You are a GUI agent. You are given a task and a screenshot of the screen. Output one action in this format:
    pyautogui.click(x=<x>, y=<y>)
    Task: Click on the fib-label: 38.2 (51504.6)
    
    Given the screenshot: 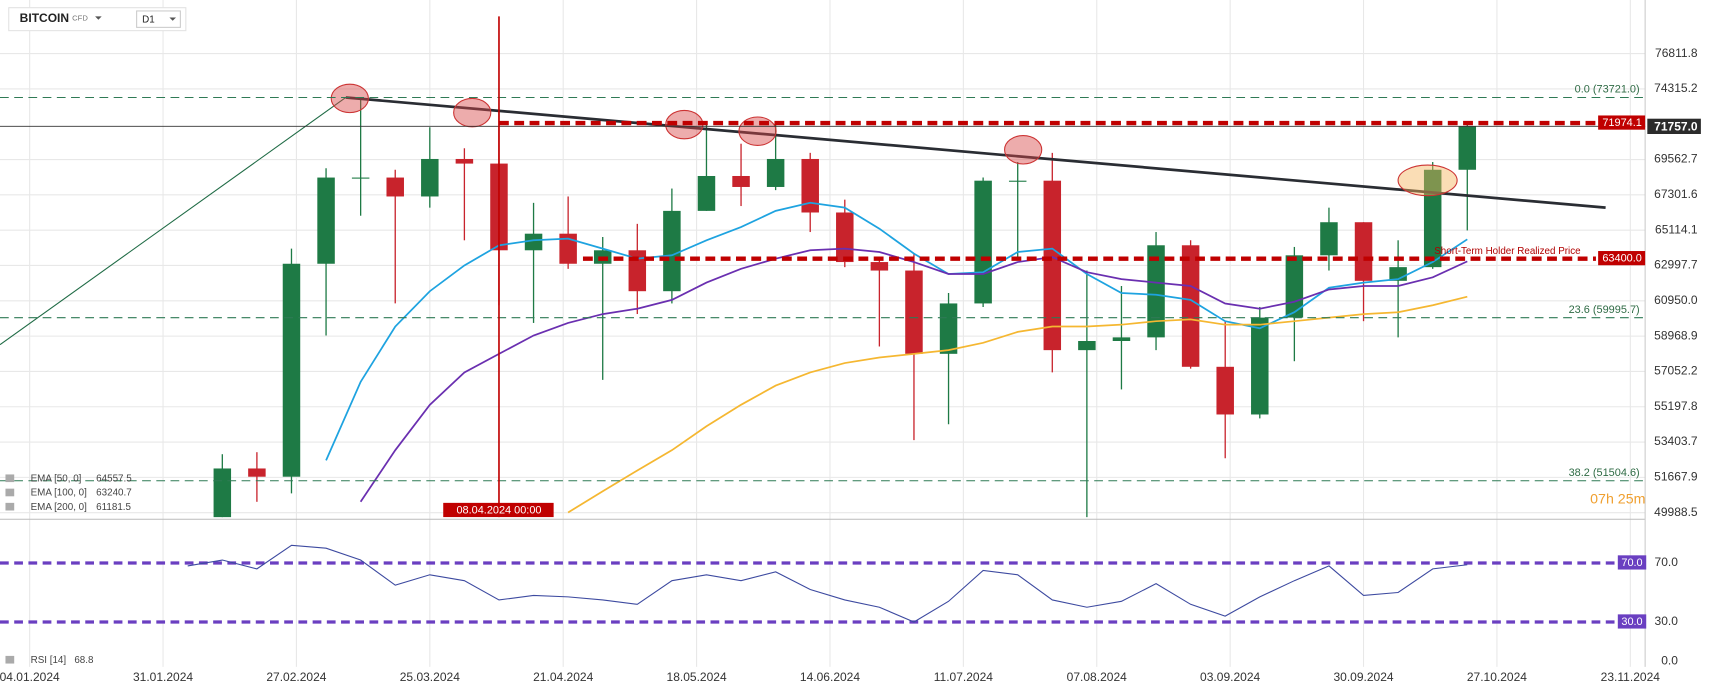 What is the action you would take?
    pyautogui.click(x=1604, y=473)
    